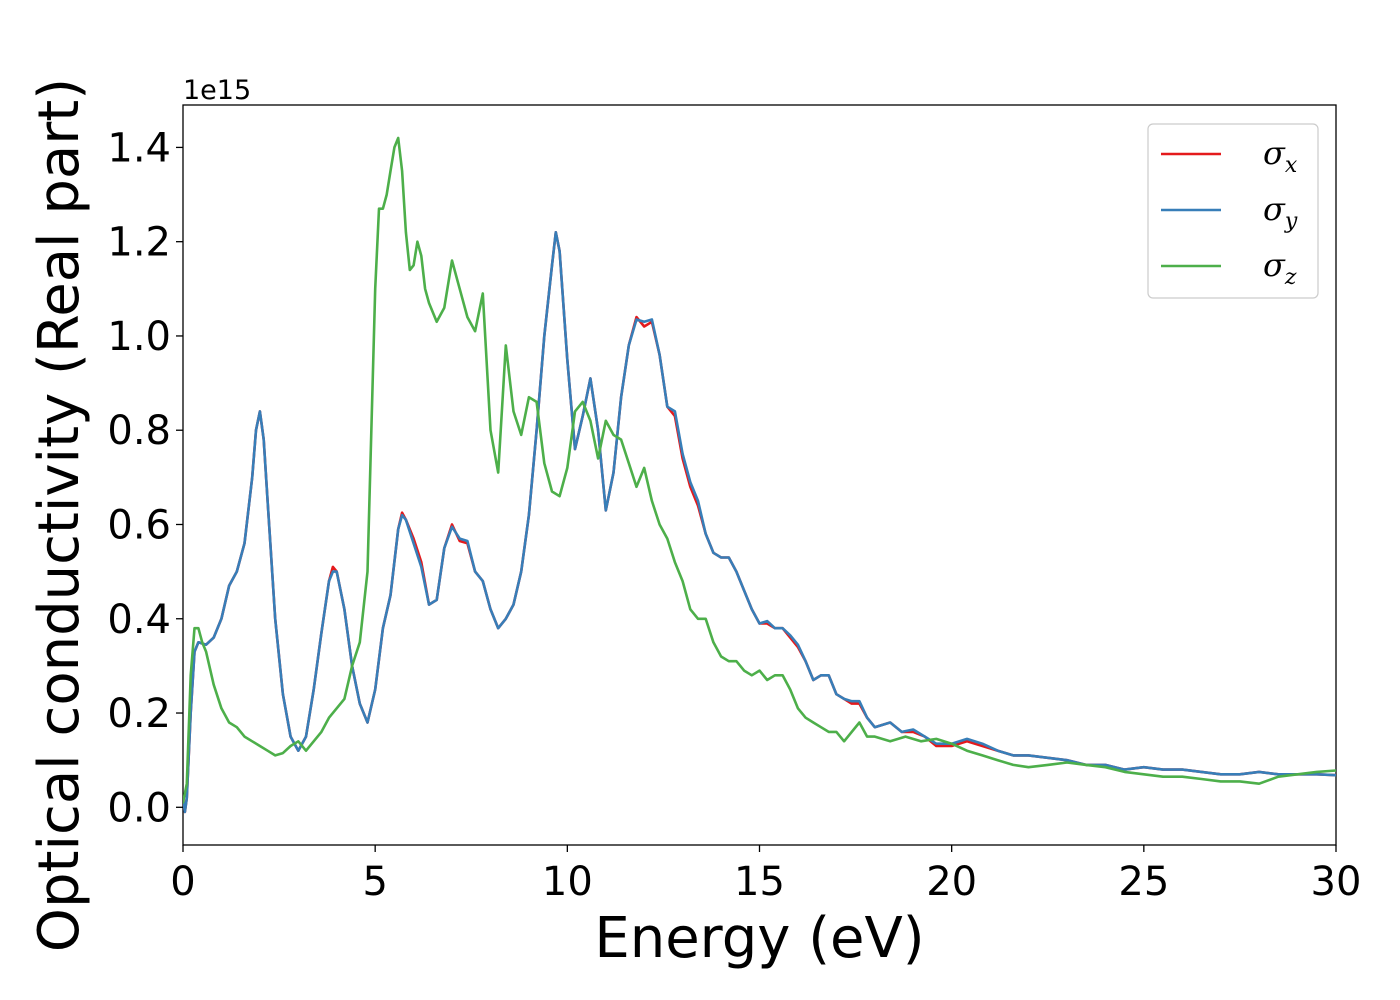 The image size is (1400, 1000). What do you see at coordinates (139, 337) in the screenshot?
I see `y-tick-label: 1.0` at bounding box center [139, 337].